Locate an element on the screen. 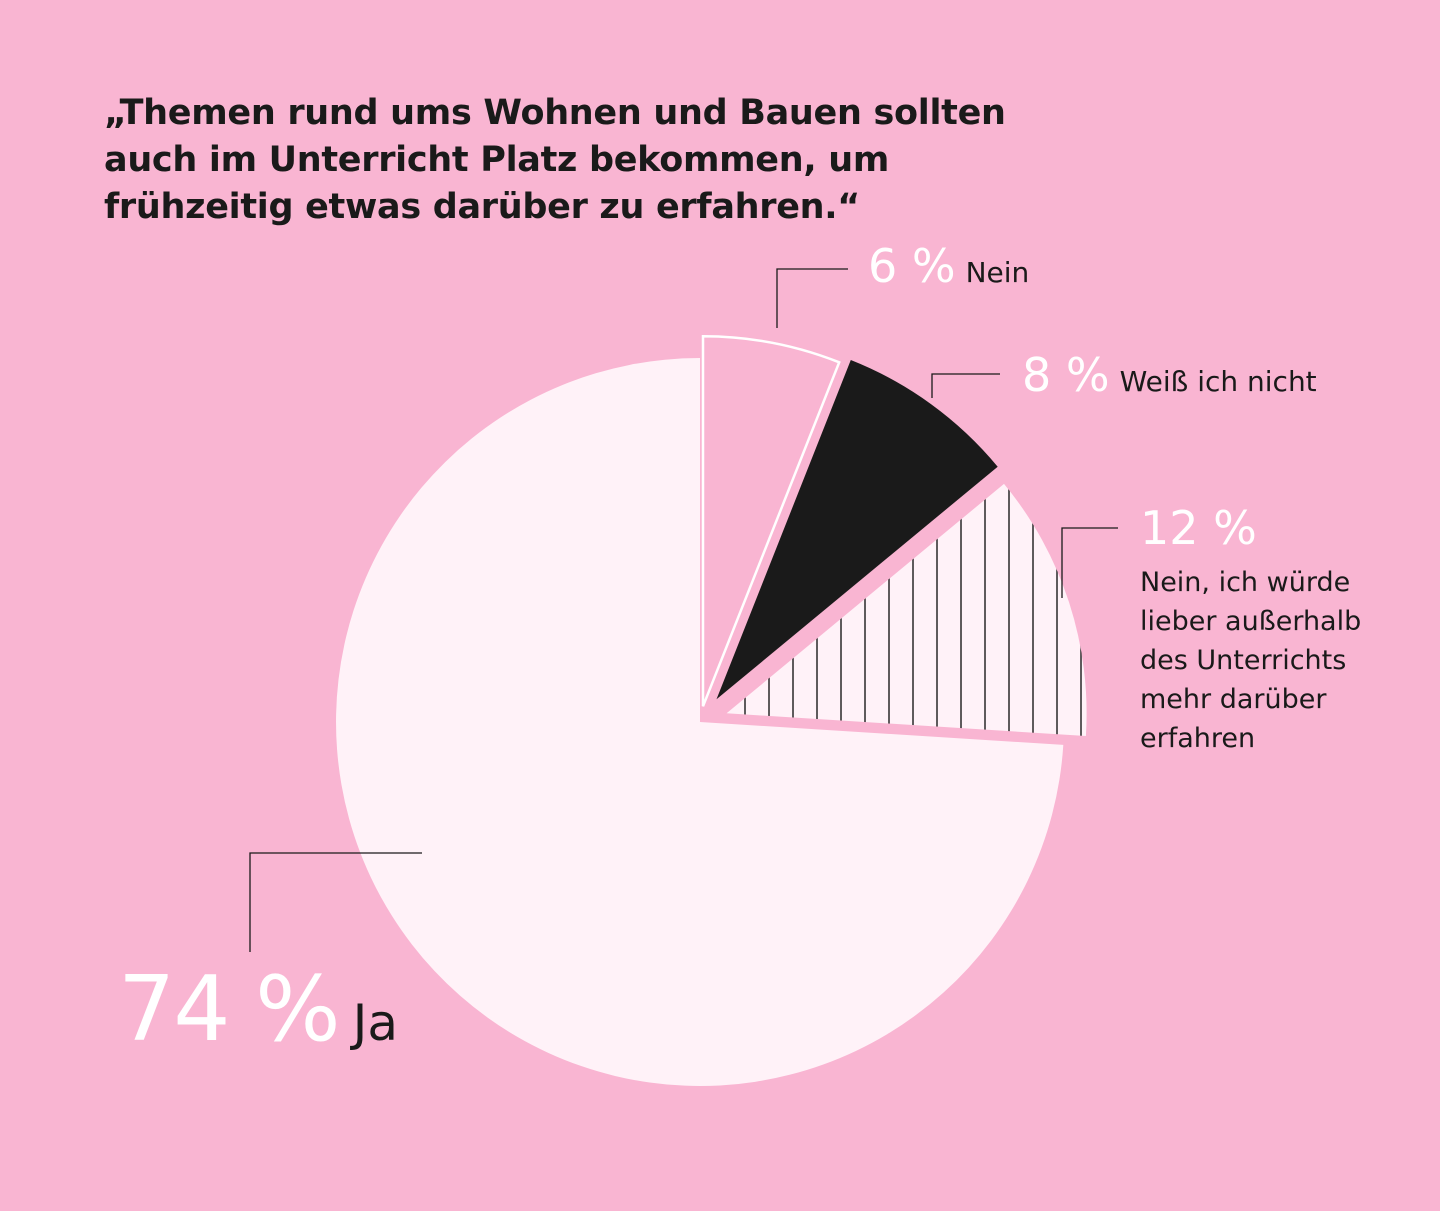 The image size is (1440, 1211). slice-label-ja: 74 % Ja is located at coordinates (258, 1010).